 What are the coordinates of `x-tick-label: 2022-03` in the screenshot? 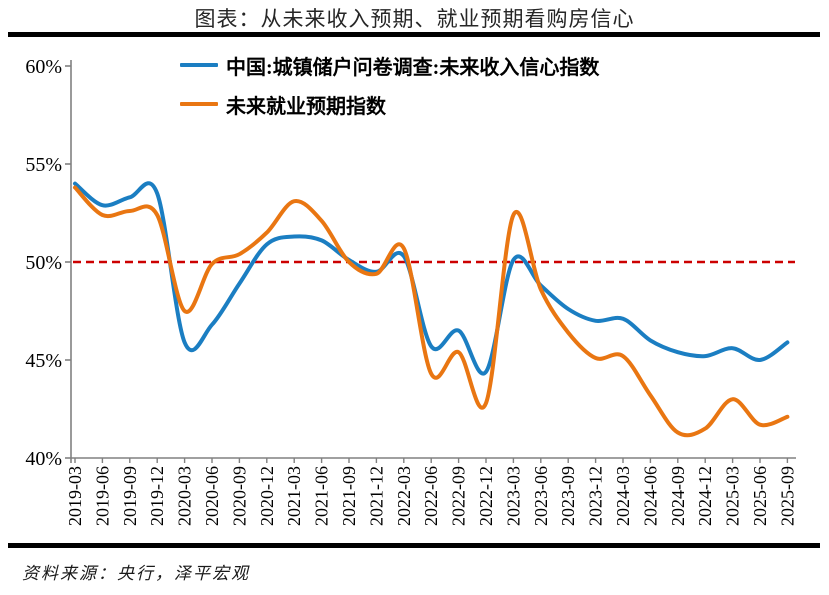 It's located at (404, 496).